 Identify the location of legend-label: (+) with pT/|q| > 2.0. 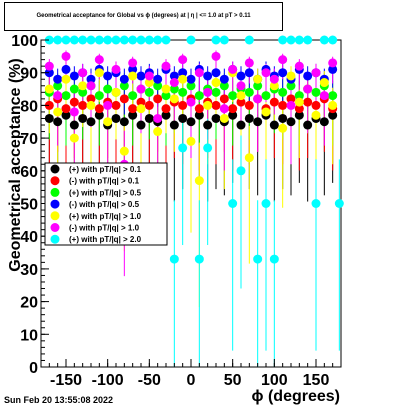
(105, 239).